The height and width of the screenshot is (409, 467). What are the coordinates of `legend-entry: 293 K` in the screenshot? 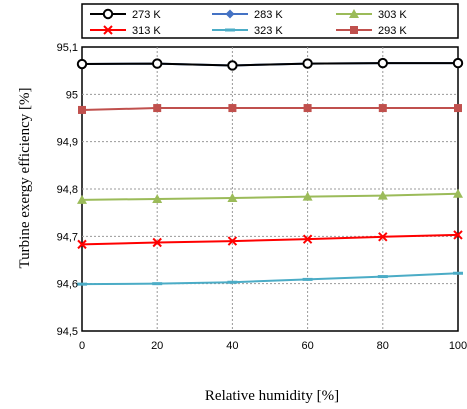 It's located at (371, 31).